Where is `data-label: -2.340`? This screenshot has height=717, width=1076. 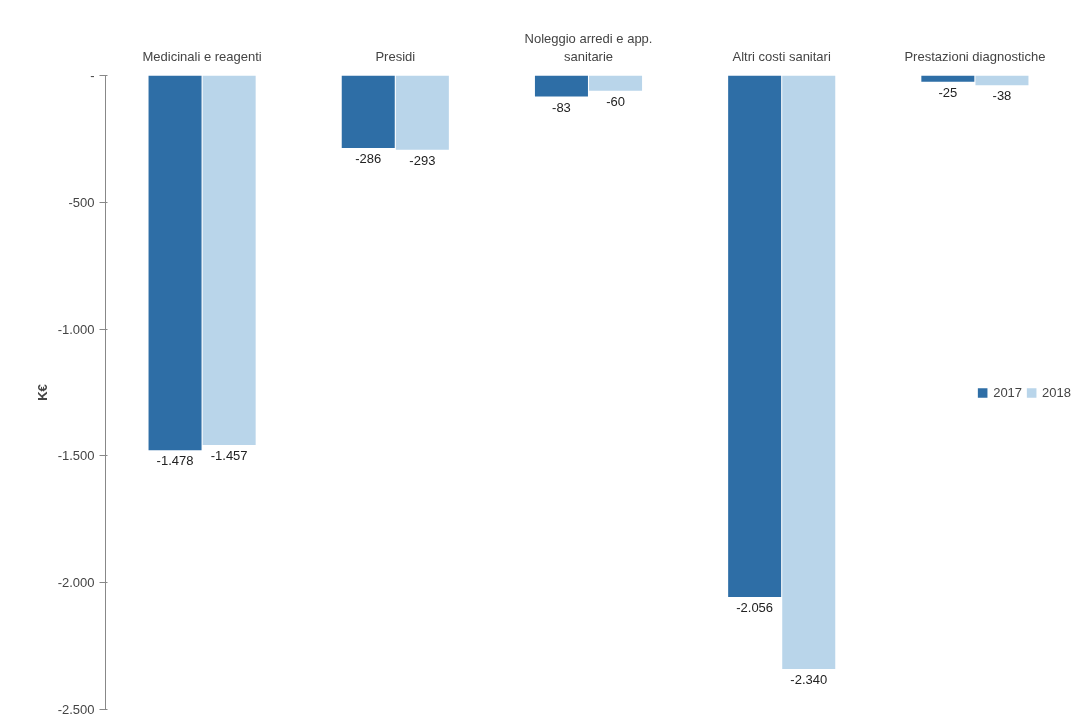
data-label: -2.340 is located at coordinates (809, 679).